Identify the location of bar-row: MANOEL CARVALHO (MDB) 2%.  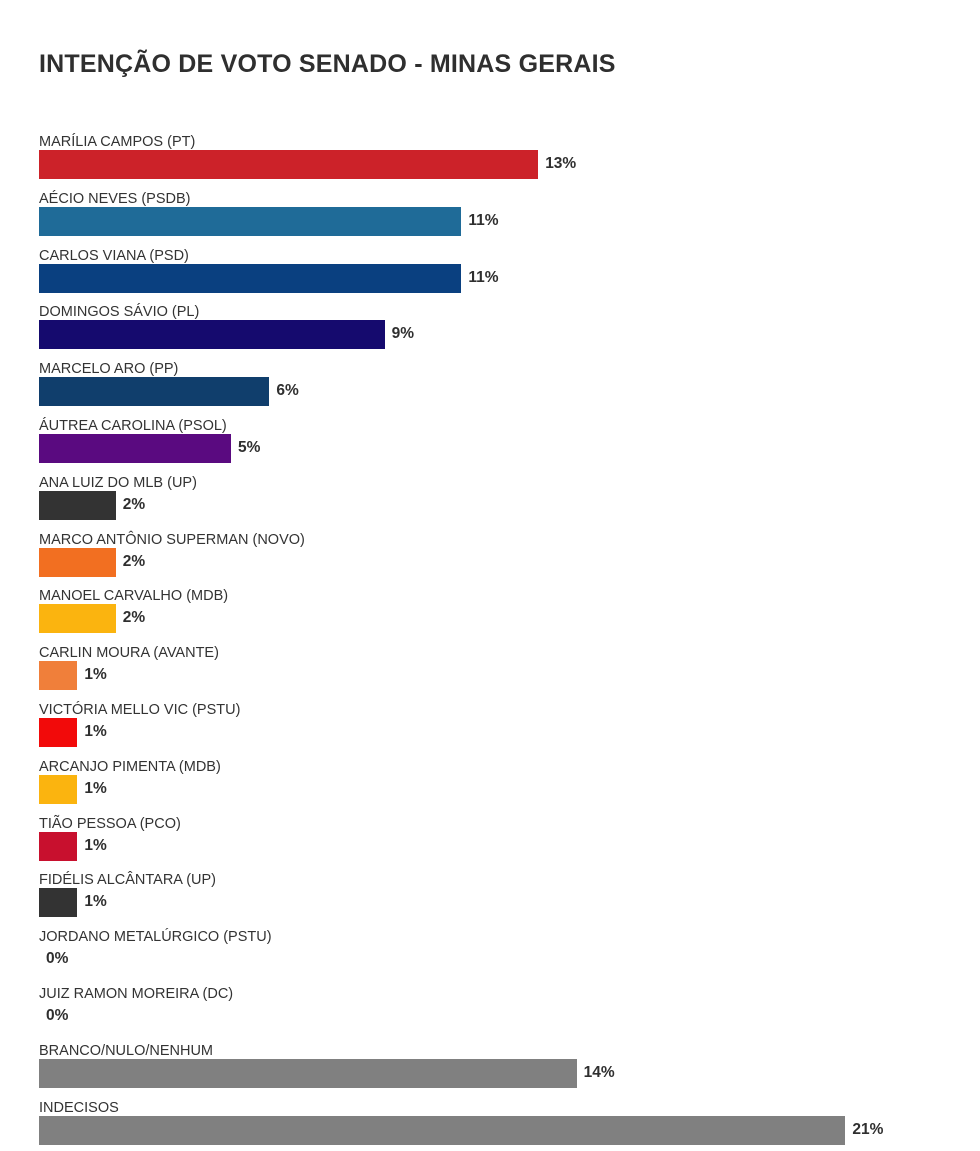
(499, 613).